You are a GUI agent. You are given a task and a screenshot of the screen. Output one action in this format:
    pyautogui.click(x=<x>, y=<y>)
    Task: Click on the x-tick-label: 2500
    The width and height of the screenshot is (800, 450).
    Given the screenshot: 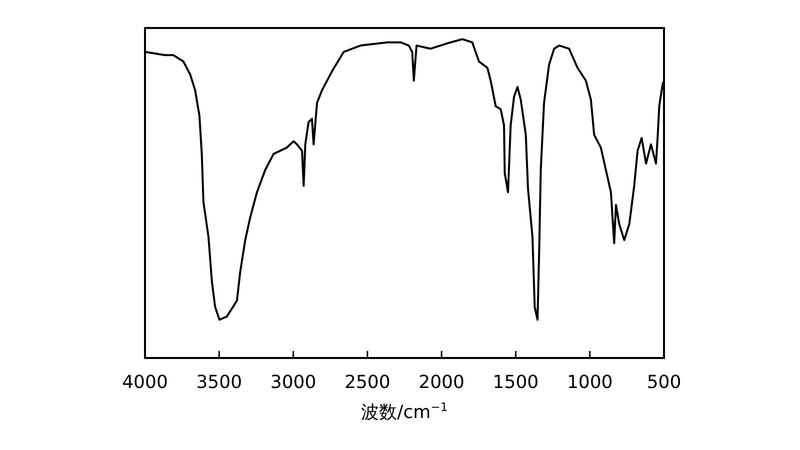 What is the action you would take?
    pyautogui.click(x=367, y=382)
    